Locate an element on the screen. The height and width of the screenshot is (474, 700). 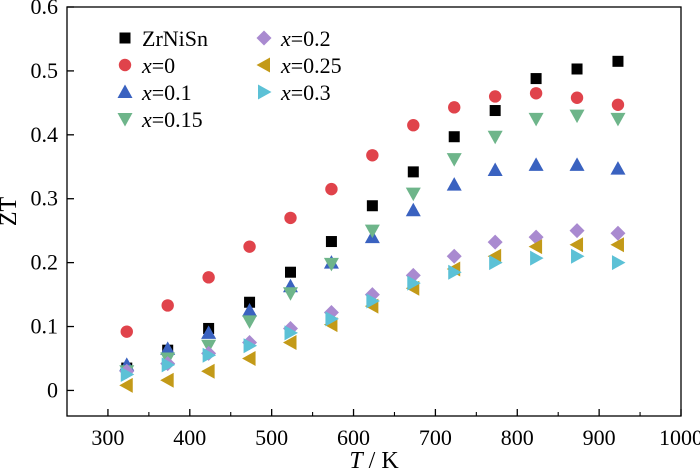
legend-label: x=0.25 is located at coordinates (311, 65).